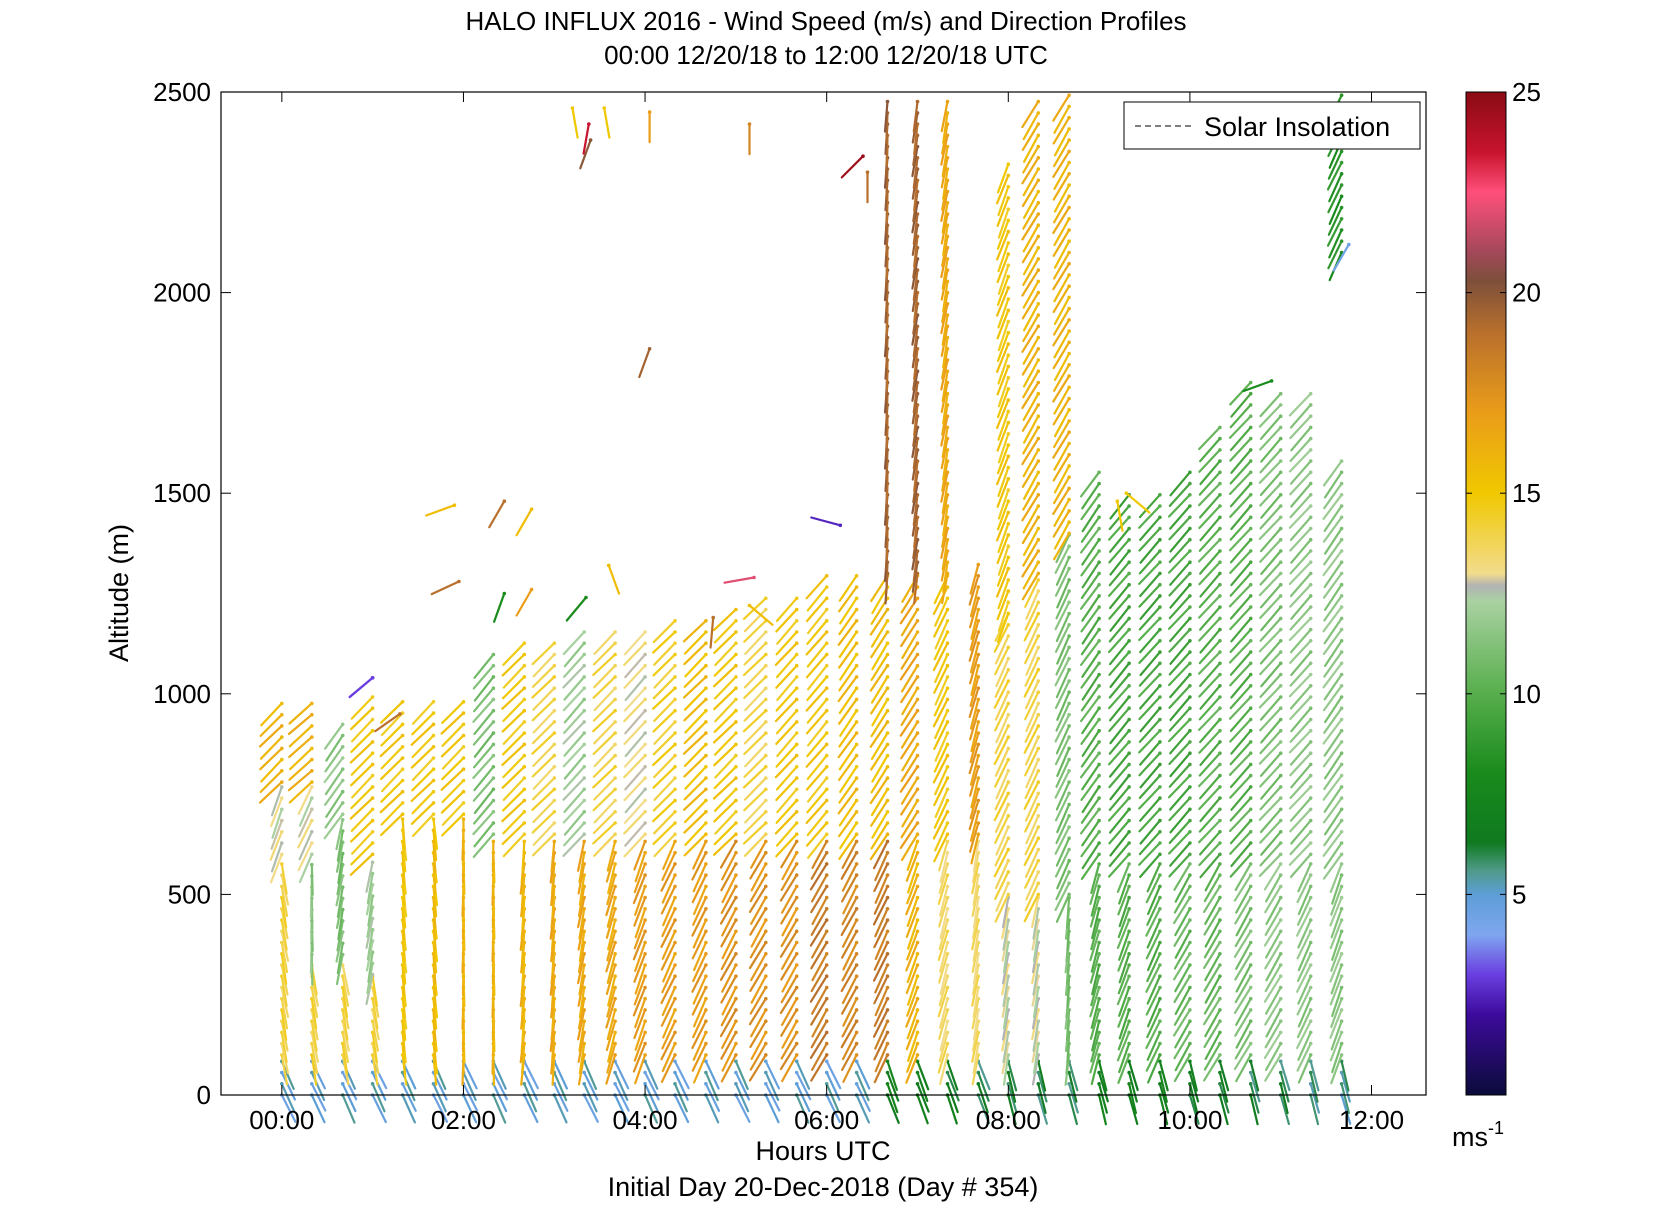 This screenshot has width=1679, height=1216. What do you see at coordinates (204, 1095) in the screenshot?
I see `y-tick-label: 0` at bounding box center [204, 1095].